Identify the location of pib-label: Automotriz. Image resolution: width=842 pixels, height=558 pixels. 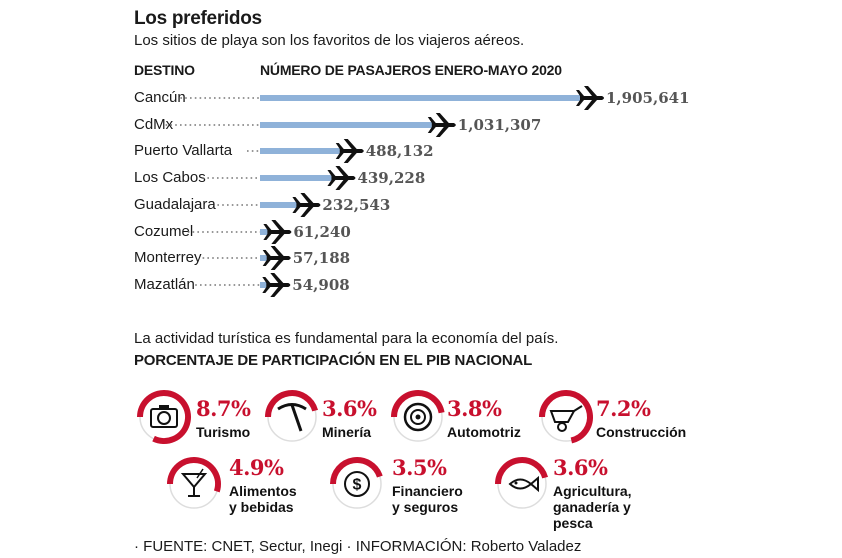
(484, 432).